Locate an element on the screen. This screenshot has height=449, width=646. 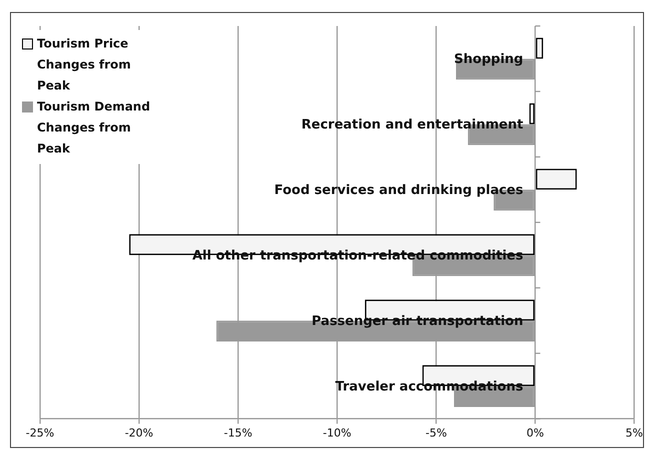
legend-label: Tourism Price Changes from Peak is located at coordinates (84, 64).